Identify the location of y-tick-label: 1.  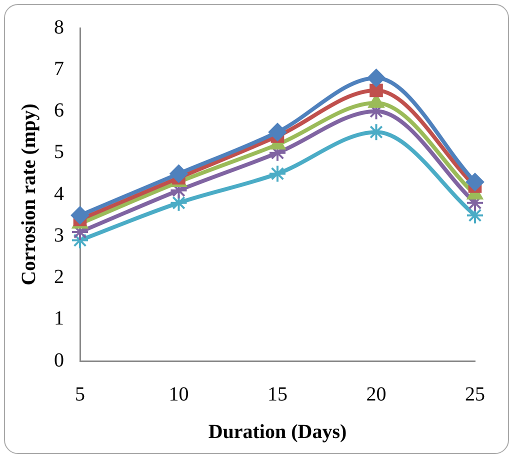
(59, 319).